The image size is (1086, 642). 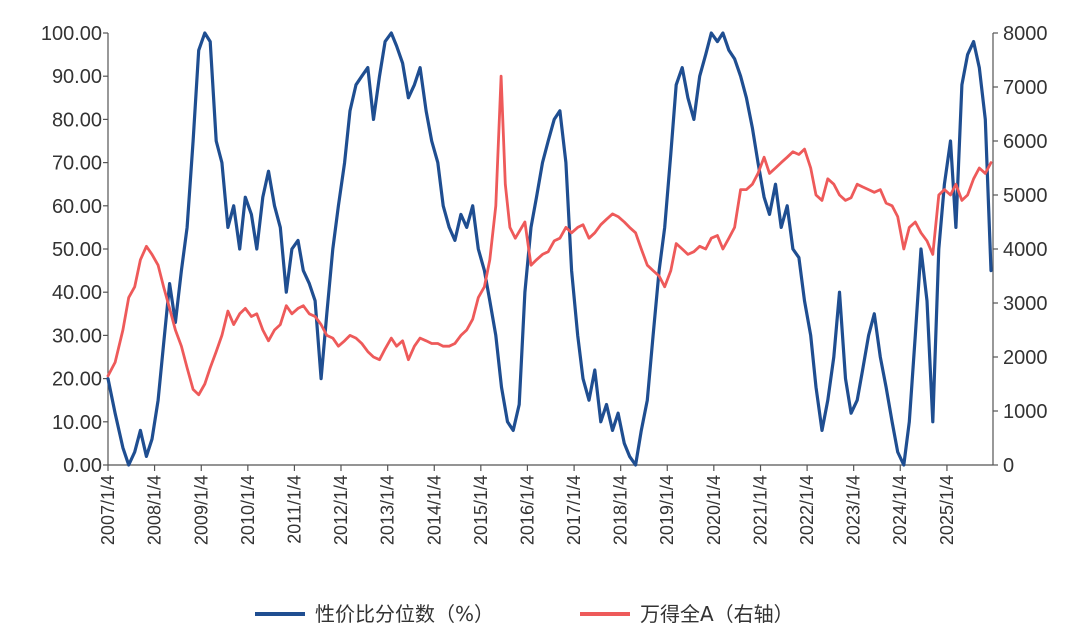 I want to click on x-tick-label: 2014/1/4, so click(x=434, y=510).